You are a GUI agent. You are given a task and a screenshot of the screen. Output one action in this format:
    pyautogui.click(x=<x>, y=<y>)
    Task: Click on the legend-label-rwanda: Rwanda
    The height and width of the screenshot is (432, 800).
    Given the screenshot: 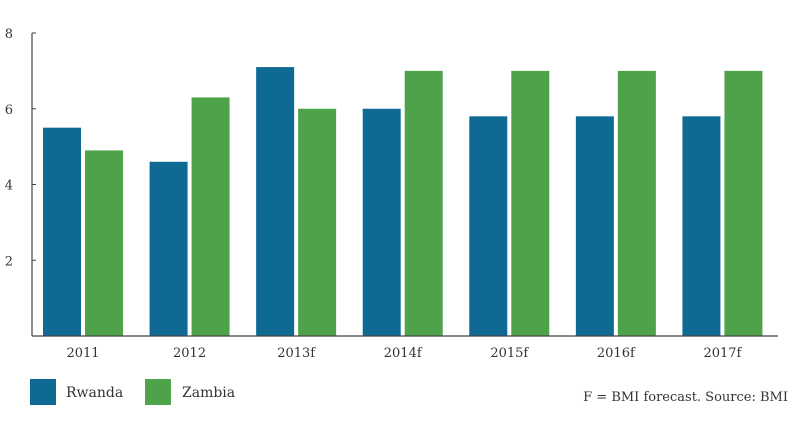 What is the action you would take?
    pyautogui.click(x=94, y=393)
    